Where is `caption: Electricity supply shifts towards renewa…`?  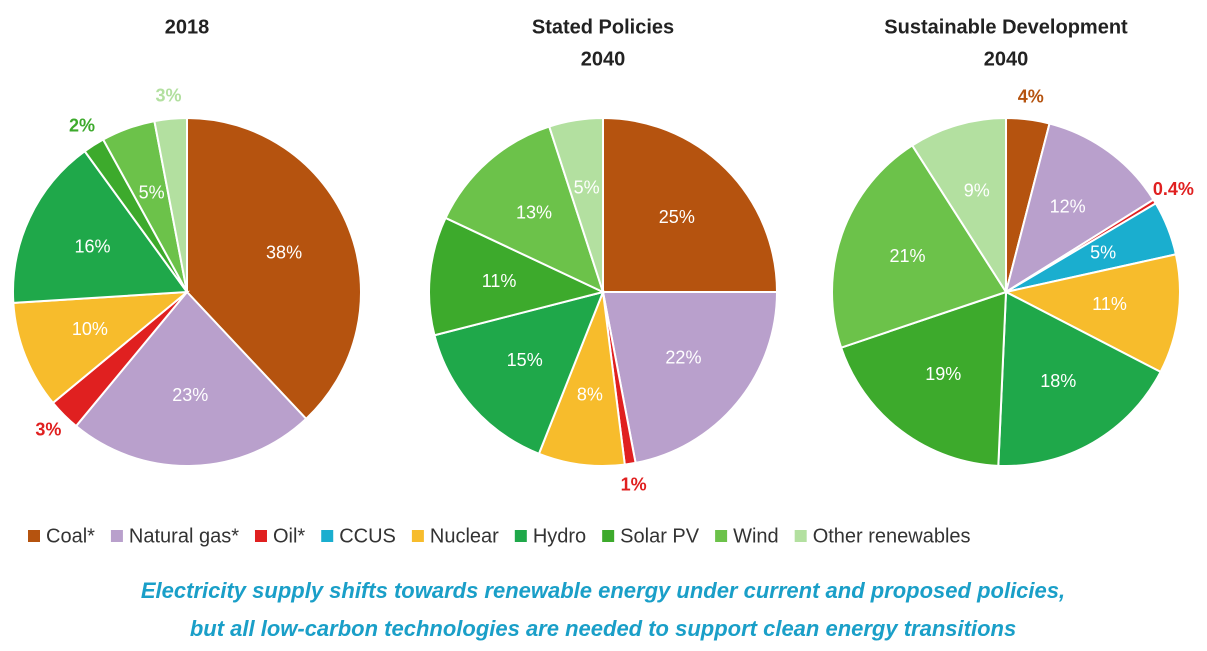
caption: Electricity supply shifts towards renewa… is located at coordinates (603, 590).